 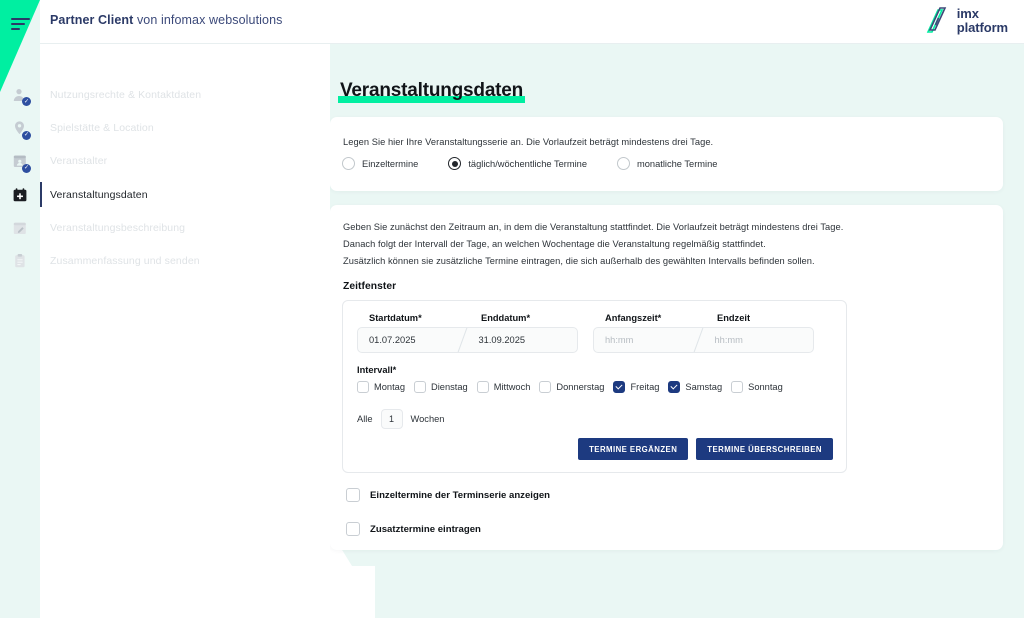 I want to click on user-check-icon, so click(x=20, y=95).